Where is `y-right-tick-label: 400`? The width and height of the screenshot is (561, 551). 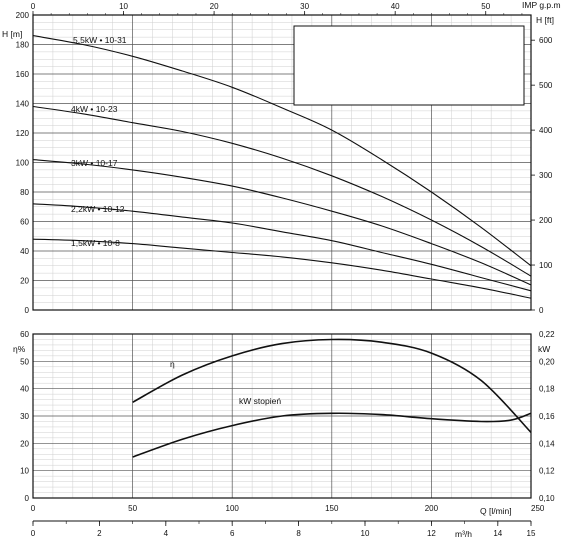
y-right-tick-label: 400 is located at coordinates (546, 130).